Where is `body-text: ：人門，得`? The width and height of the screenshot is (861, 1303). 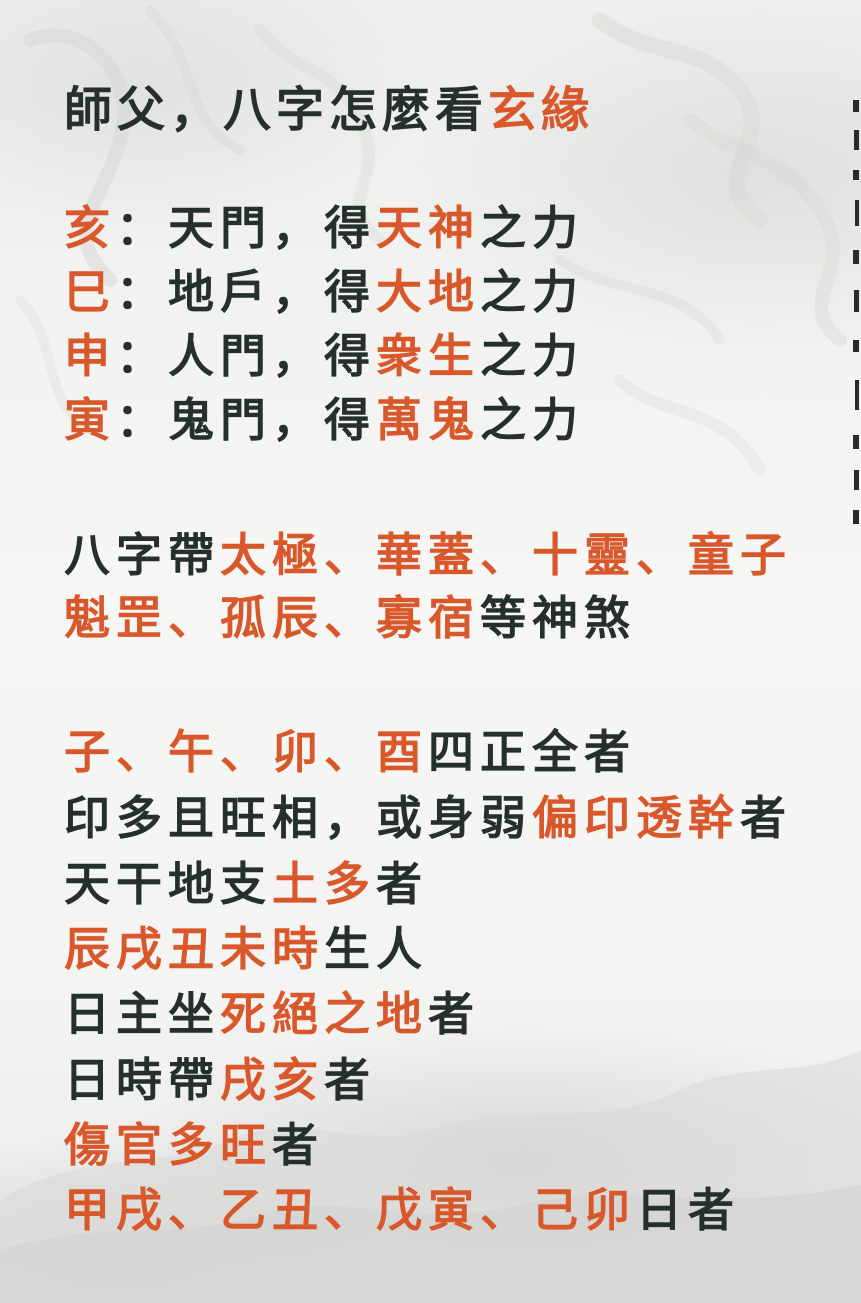
body-text: ：人門，得 is located at coordinates (246, 356).